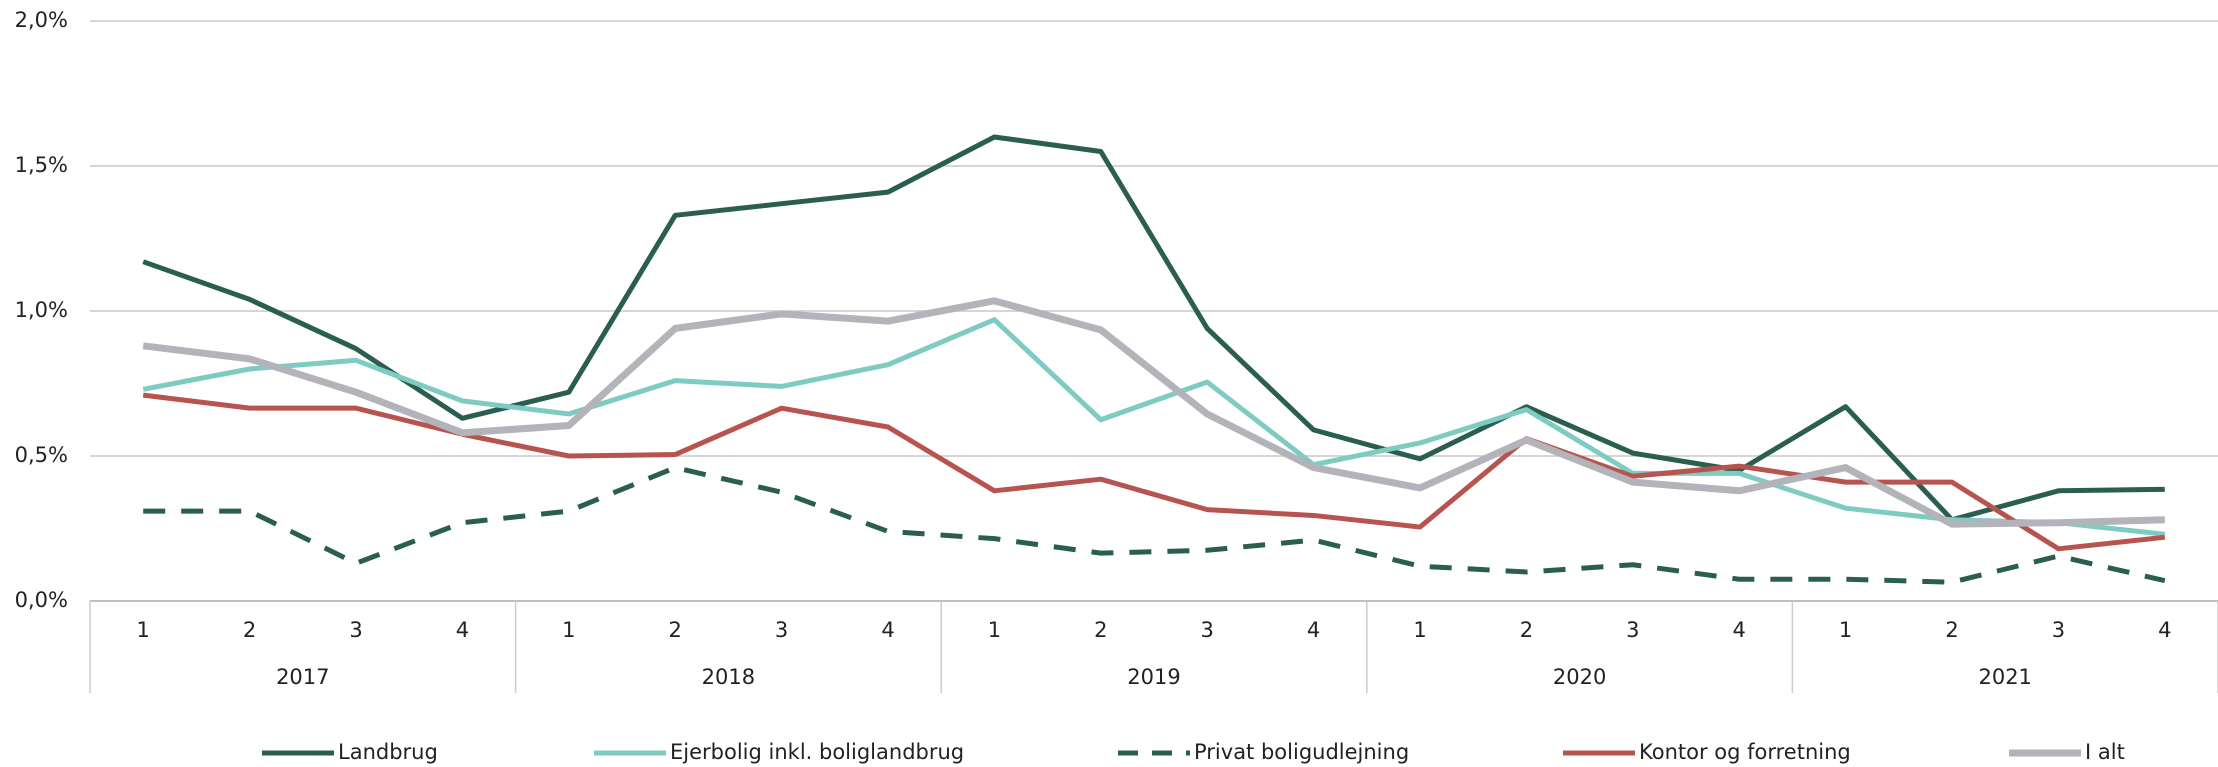 The height and width of the screenshot is (767, 2218). Describe the element at coordinates (1579, 677) in the screenshot. I see `x-group-label: 2020` at that location.